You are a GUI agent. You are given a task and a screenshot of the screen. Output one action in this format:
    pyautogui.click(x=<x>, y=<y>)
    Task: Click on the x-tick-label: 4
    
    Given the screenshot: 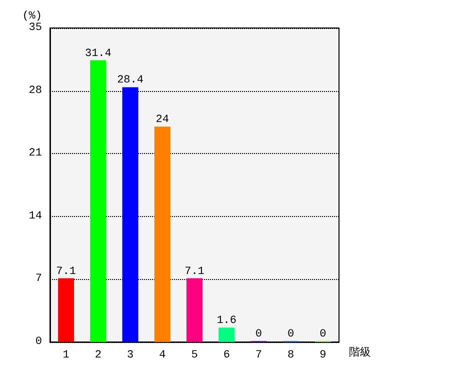 What is the action you would take?
    pyautogui.click(x=162, y=356)
    